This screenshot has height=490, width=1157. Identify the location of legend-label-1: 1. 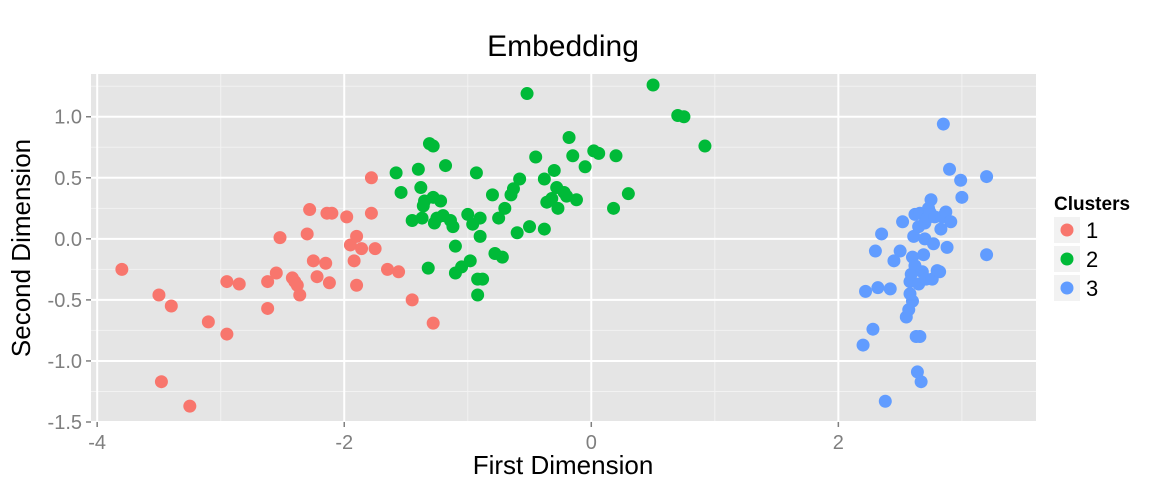
(1092, 230).